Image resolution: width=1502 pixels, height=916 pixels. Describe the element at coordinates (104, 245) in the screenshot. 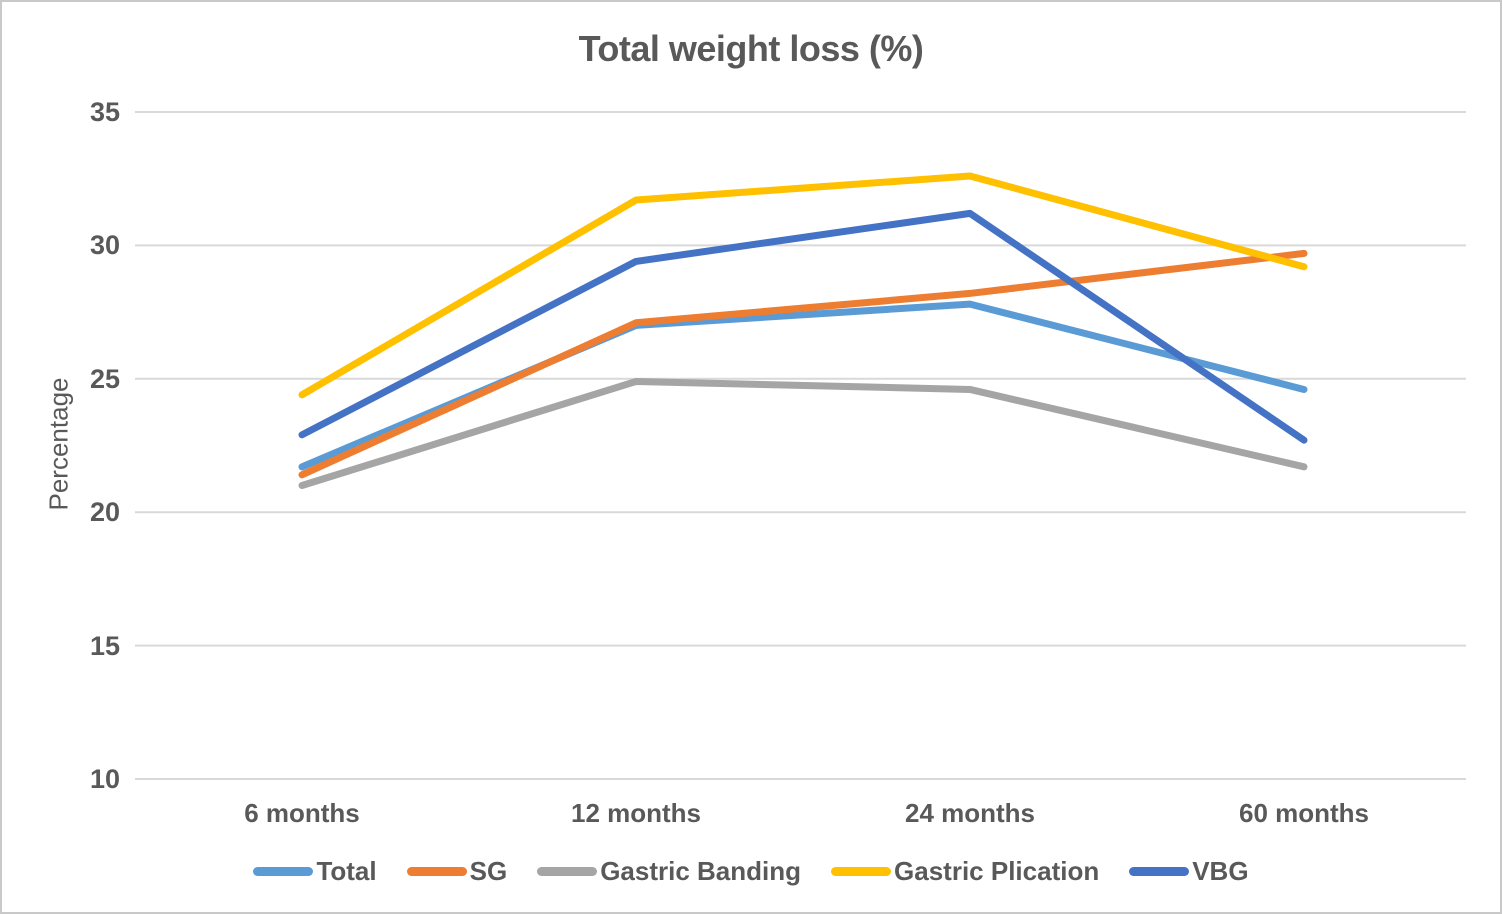

I see `y-tick-label: 30` at that location.